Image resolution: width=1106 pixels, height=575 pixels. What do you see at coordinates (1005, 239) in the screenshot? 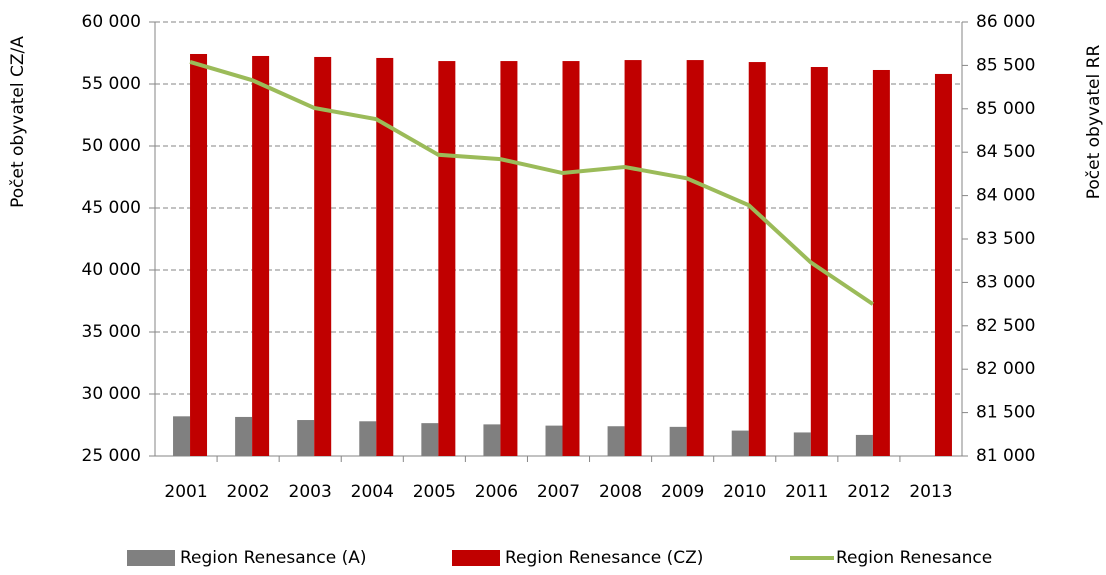
I see `y2-tick-label: 83 500` at bounding box center [1005, 239].